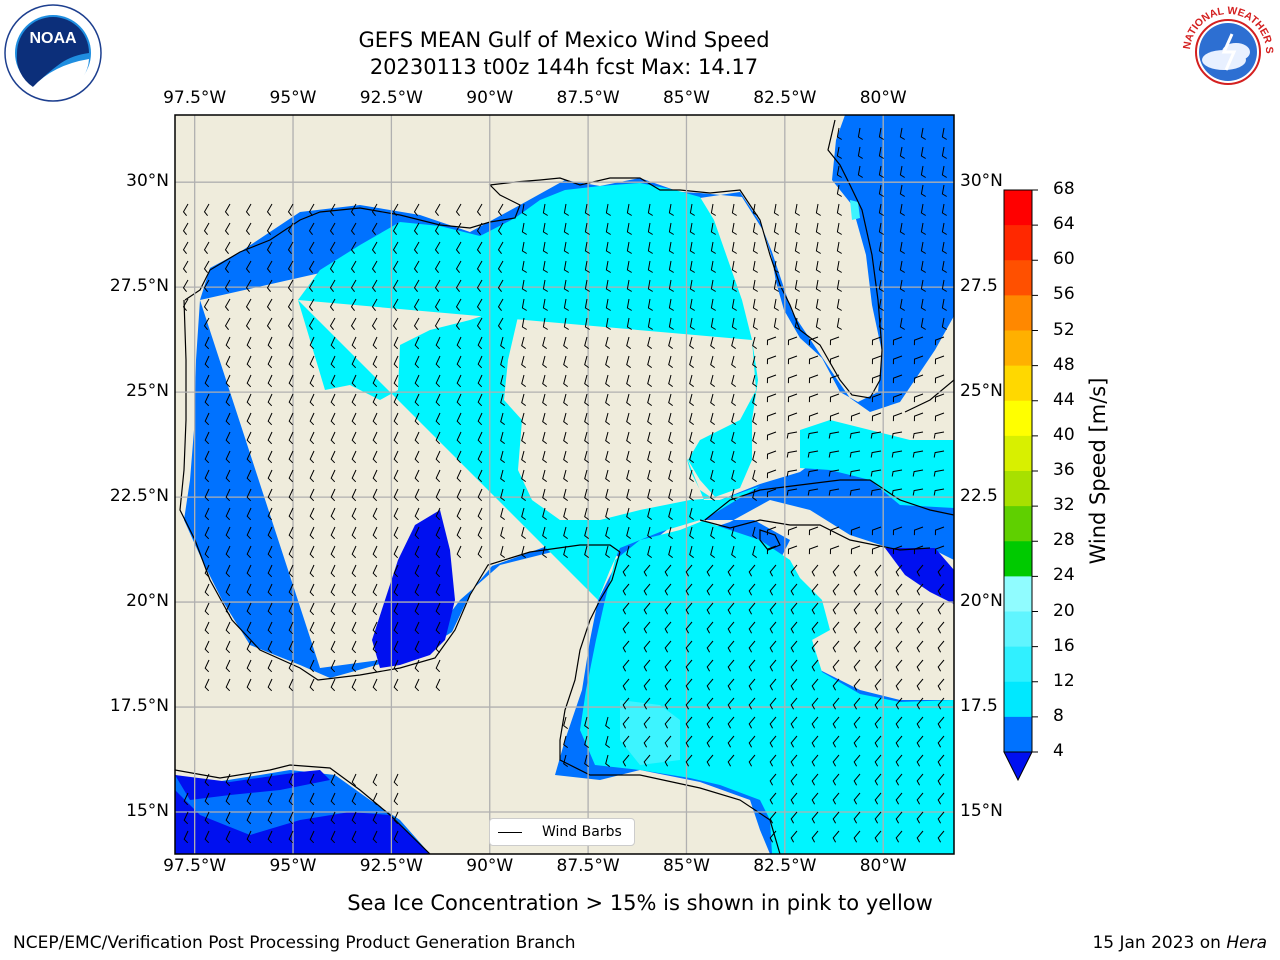 The height and width of the screenshot is (960, 1280). What do you see at coordinates (883, 98) in the screenshot?
I see `lon-label-top: 80°W` at bounding box center [883, 98].